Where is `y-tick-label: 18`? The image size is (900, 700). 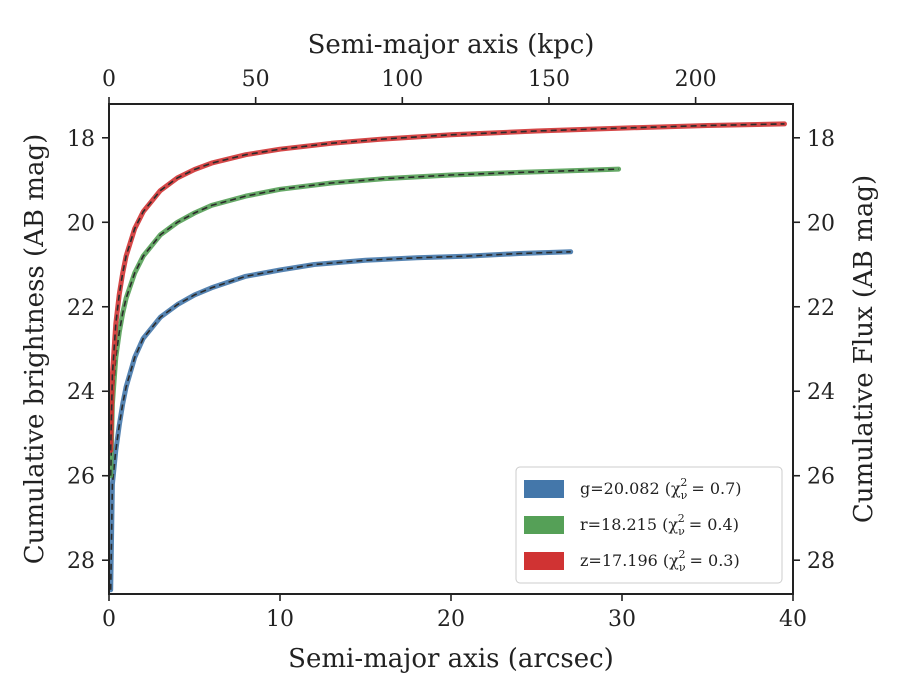 y-tick-label: 18 is located at coordinates (81, 139).